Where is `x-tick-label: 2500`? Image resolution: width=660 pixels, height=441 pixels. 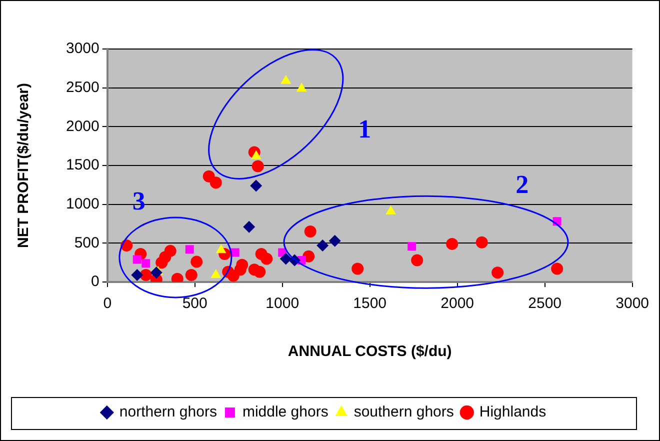 x-tick-label: 2500 is located at coordinates (545, 303).